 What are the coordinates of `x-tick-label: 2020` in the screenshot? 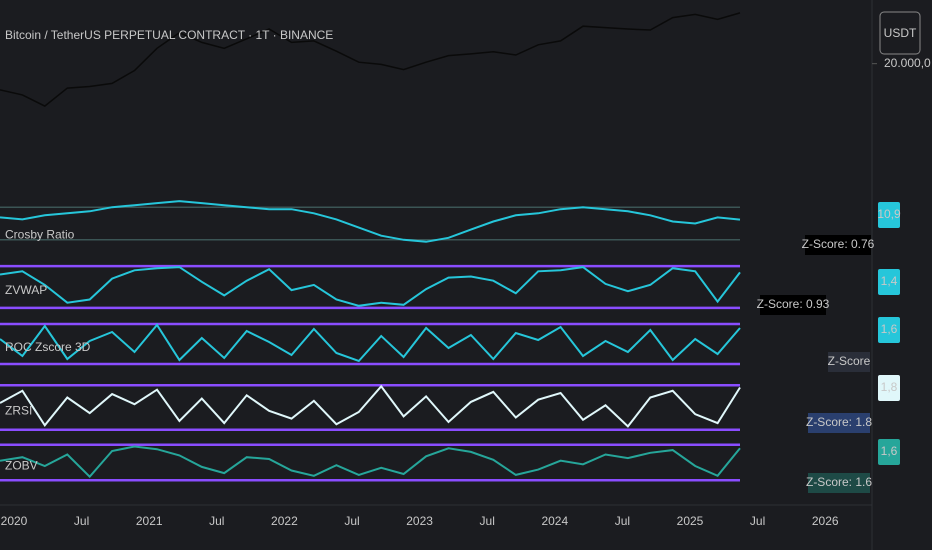 It's located at (14, 521).